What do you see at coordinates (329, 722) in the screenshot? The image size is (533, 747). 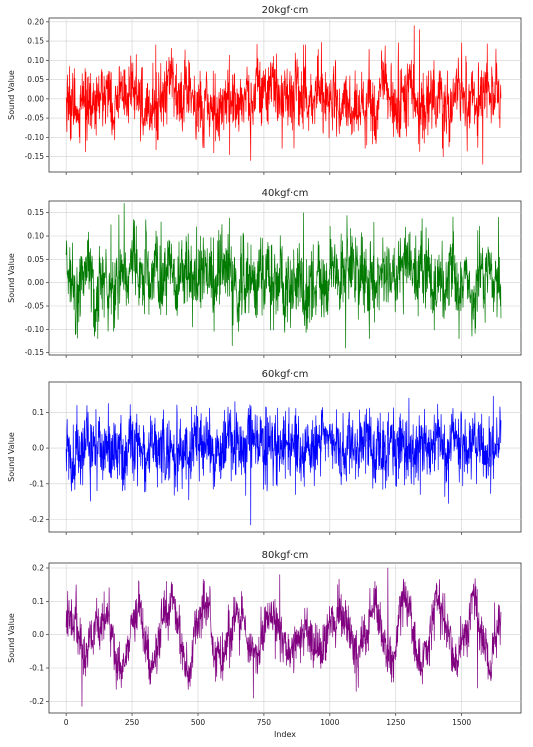 I see `x-tick-label: 1000` at bounding box center [329, 722].